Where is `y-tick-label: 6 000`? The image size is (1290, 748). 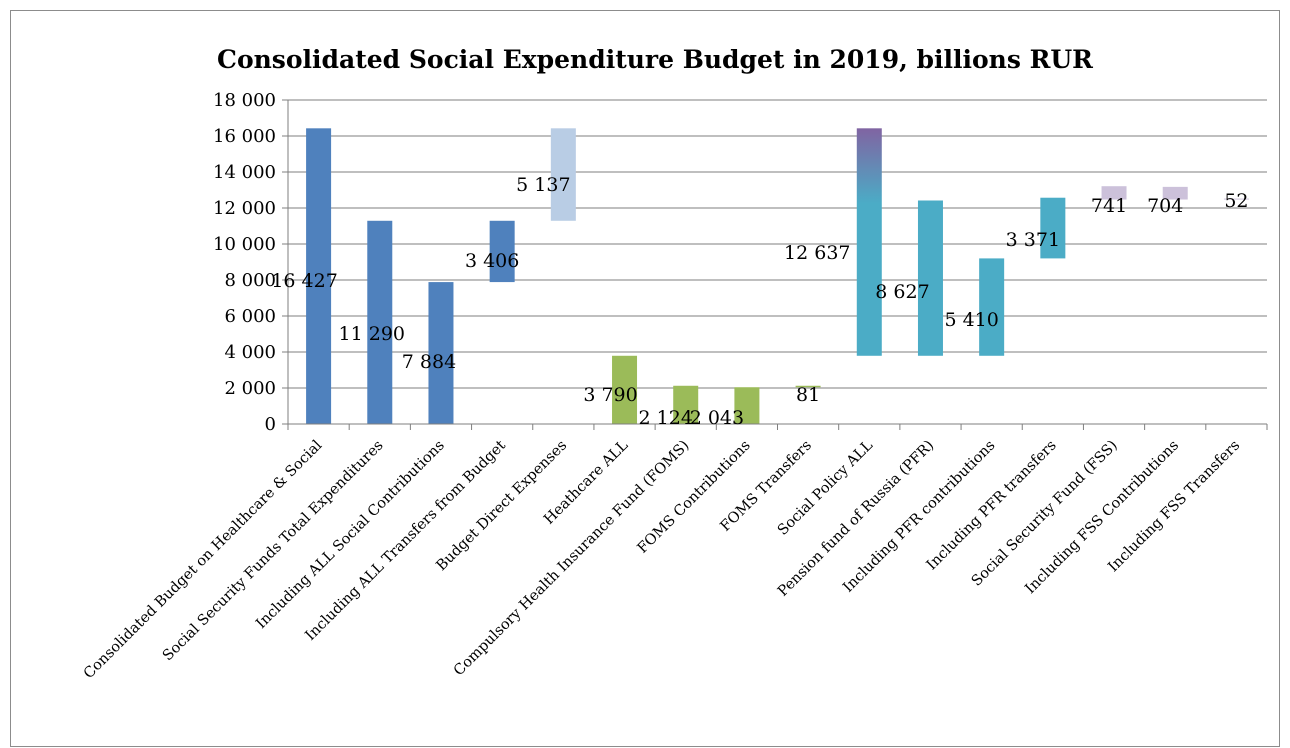
y-tick-label: 6 000 is located at coordinates (250, 316).